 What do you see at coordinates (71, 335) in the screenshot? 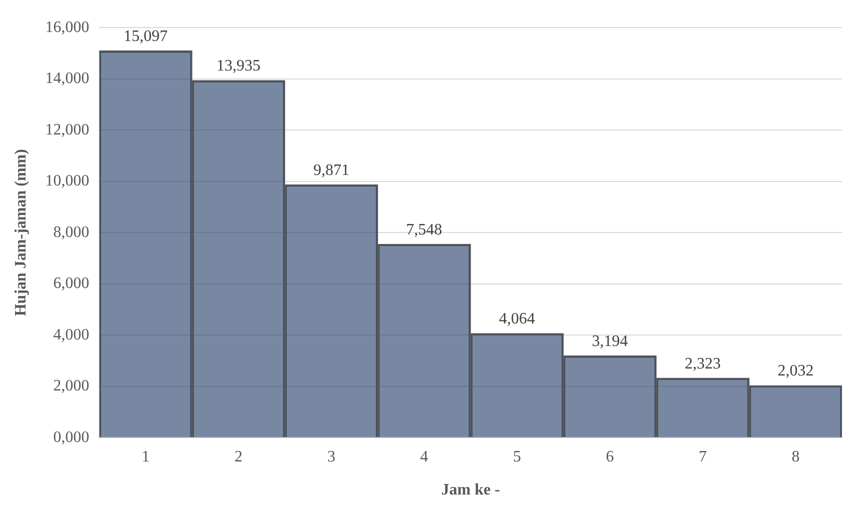
I see `y-tick-label: 4,000` at bounding box center [71, 335].